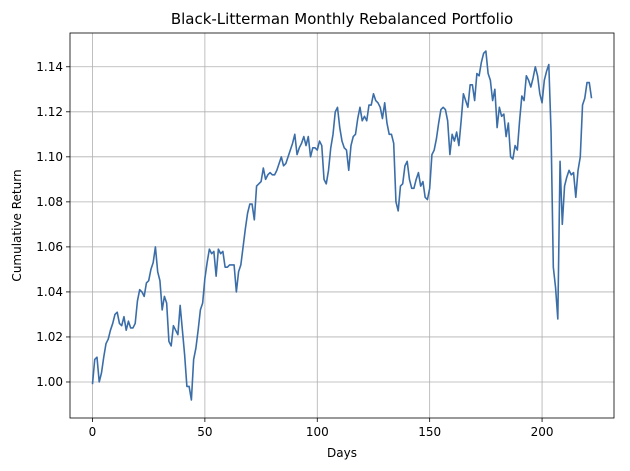 The height and width of the screenshot is (471, 630). Describe the element at coordinates (317, 432) in the screenshot. I see `x-tick-label: 100` at that location.